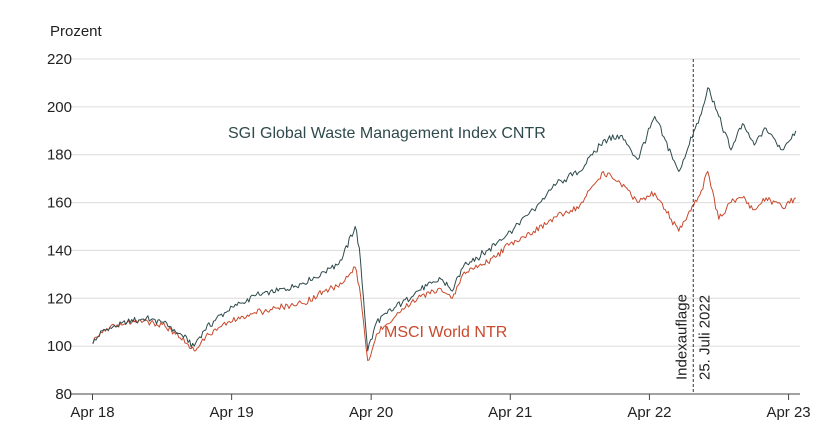 The width and height of the screenshot is (840, 442). I want to click on x-tick-label: Apr 18, so click(92, 412).